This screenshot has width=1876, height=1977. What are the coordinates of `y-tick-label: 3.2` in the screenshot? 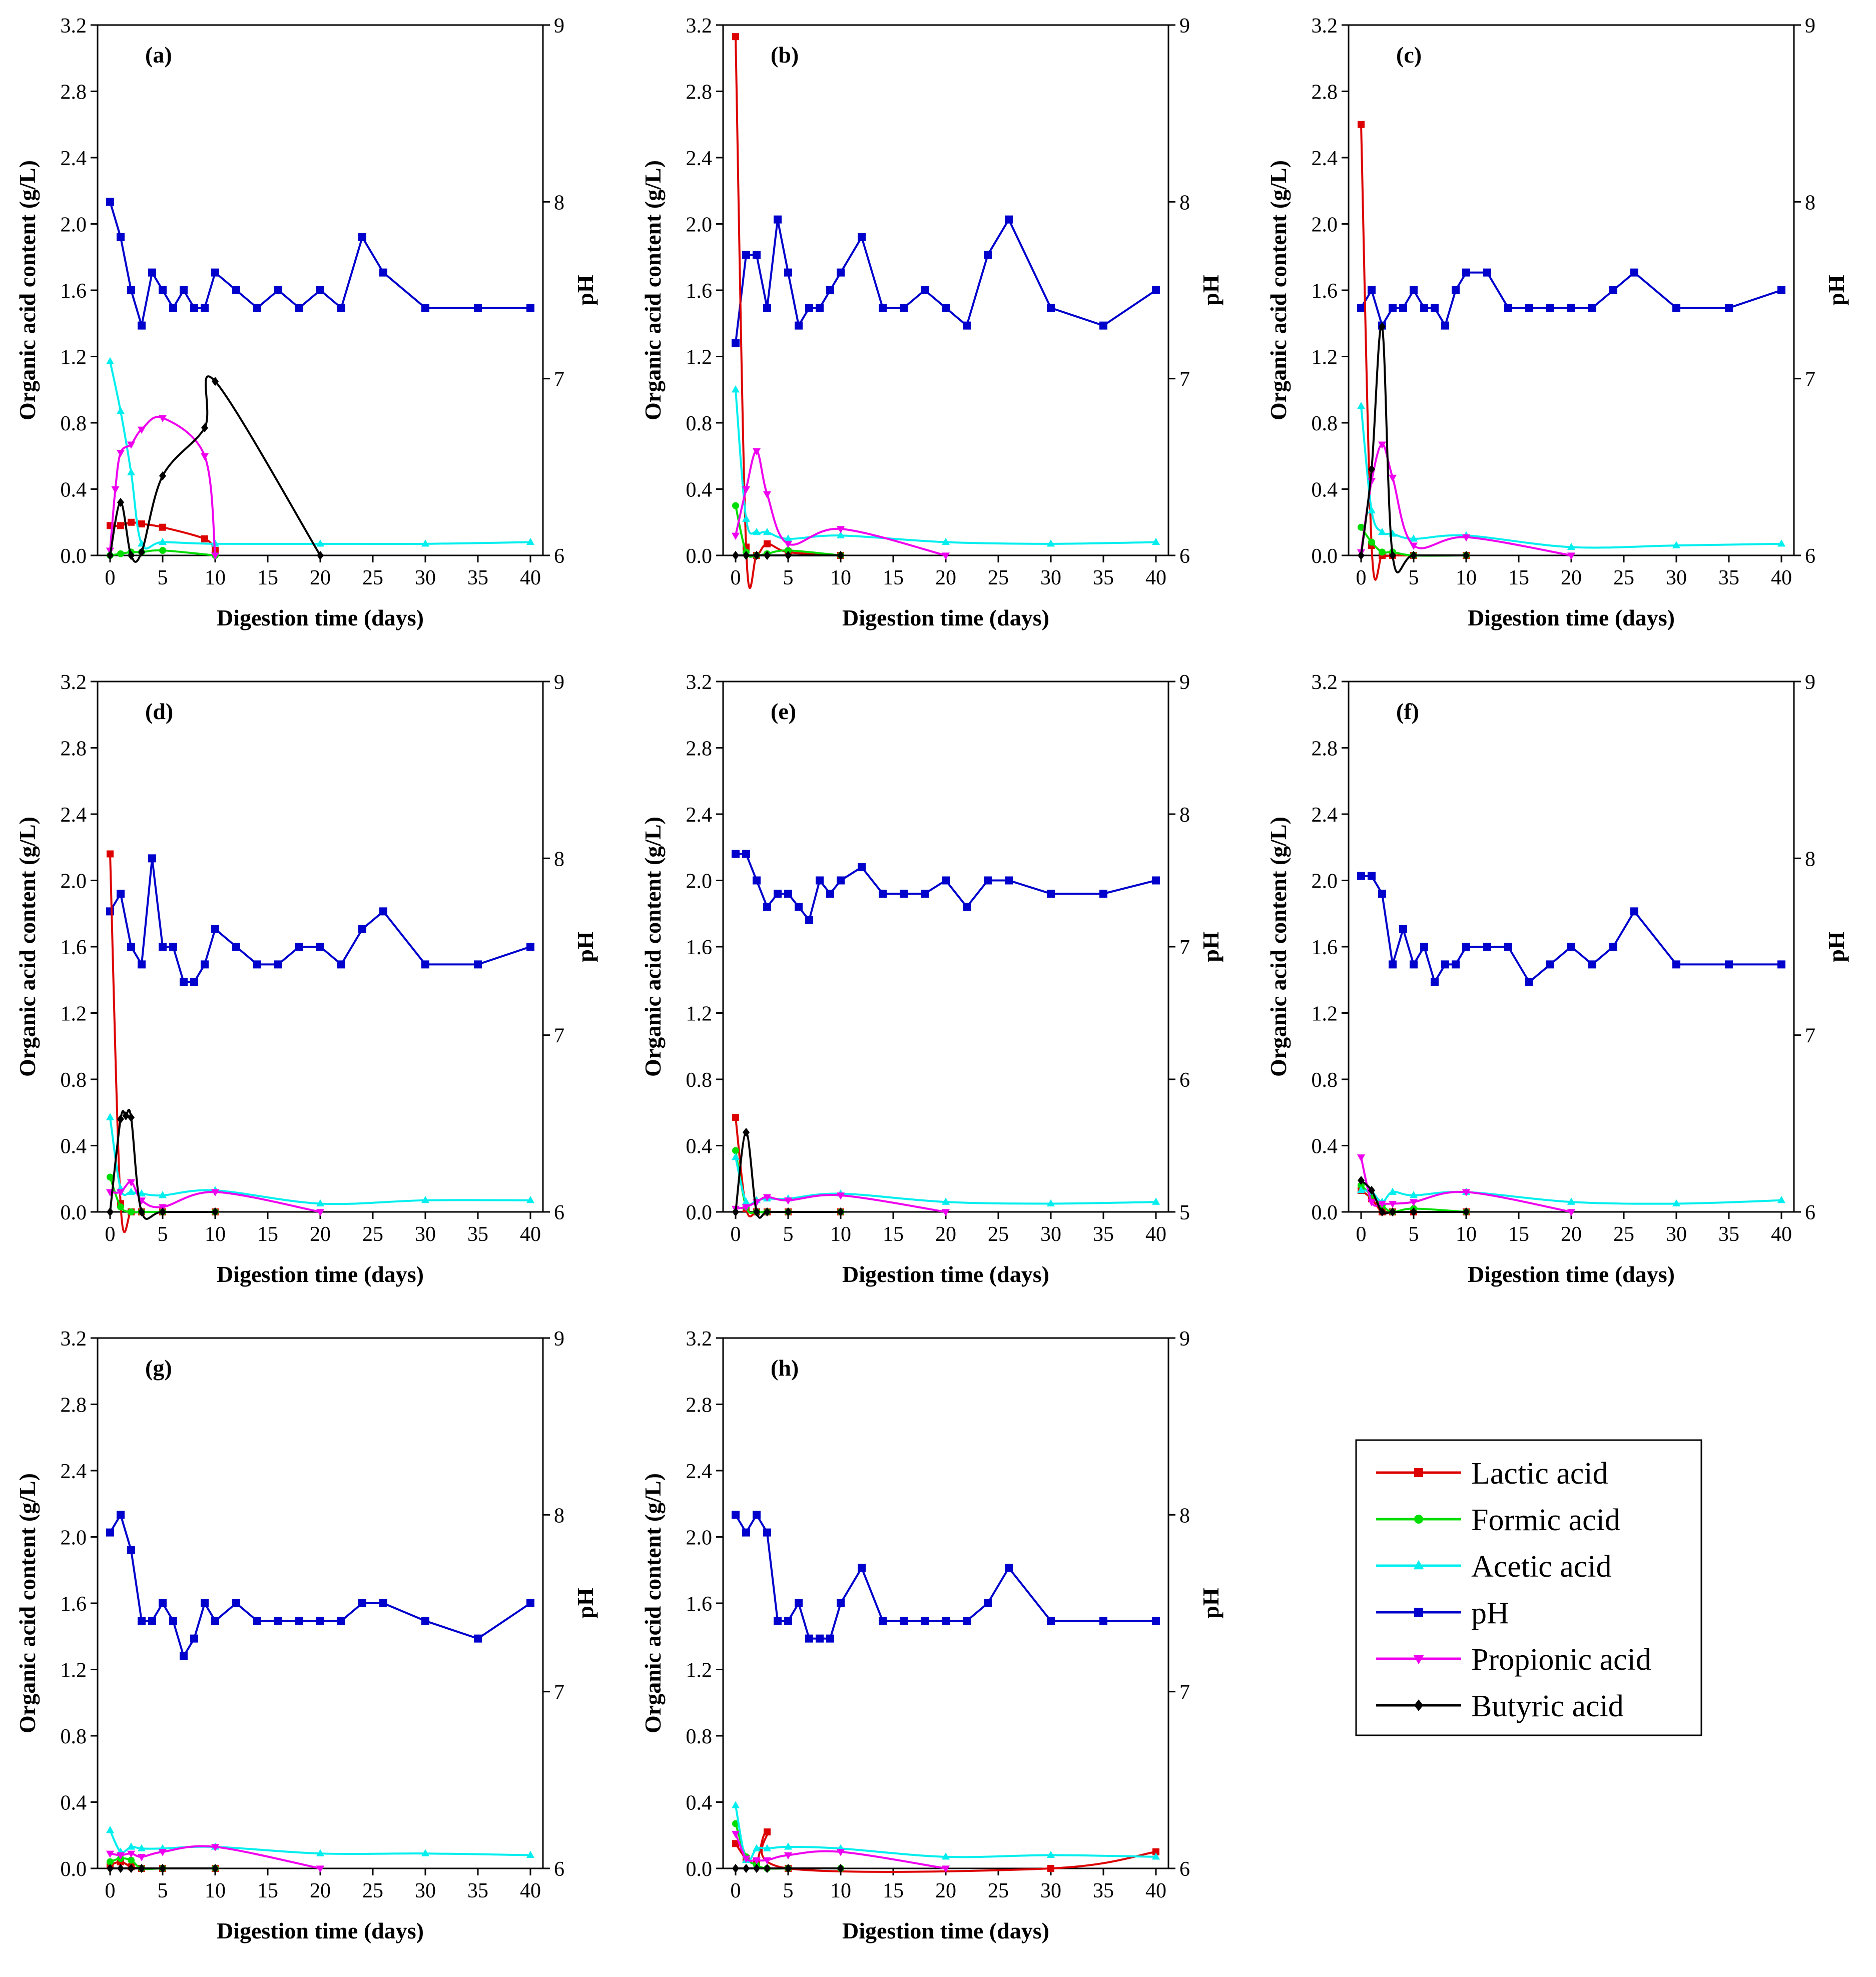 It's located at (74, 682).